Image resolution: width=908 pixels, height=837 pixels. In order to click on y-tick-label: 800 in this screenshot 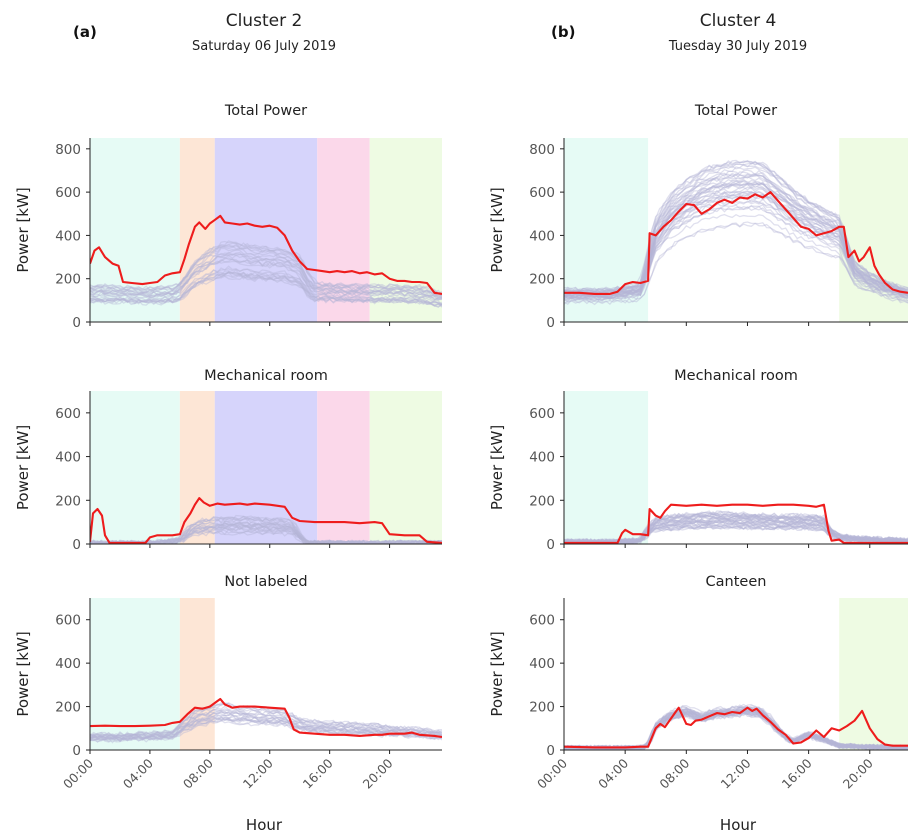, I will do `click(68, 150)`.